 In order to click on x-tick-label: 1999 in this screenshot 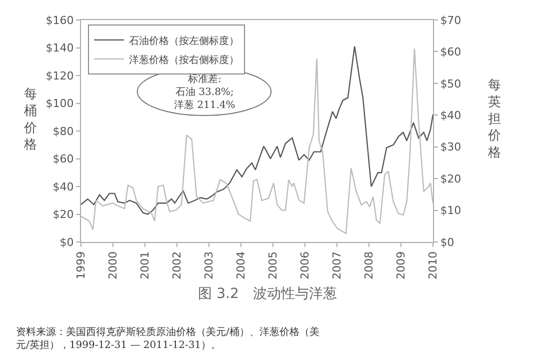, I will do `click(81, 265)`.